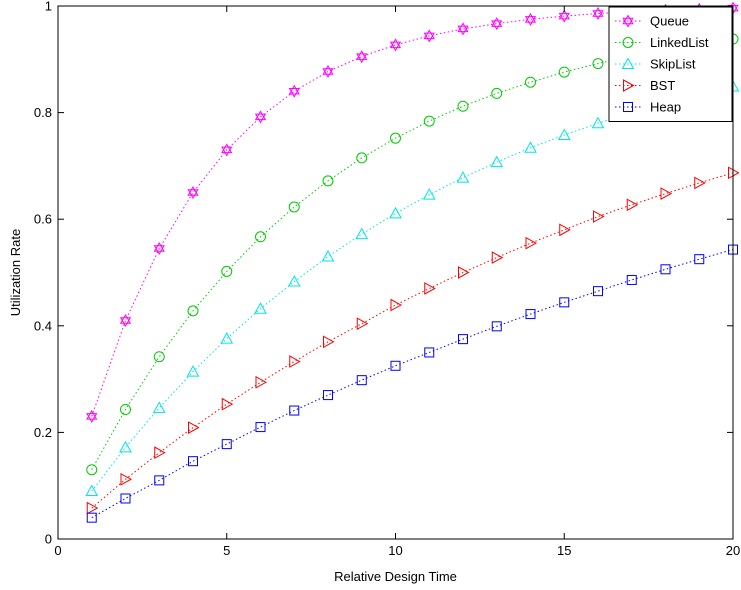 This screenshot has height=590, width=741. What do you see at coordinates (645, 85) in the screenshot?
I see `legend-item-bst: BST` at bounding box center [645, 85].